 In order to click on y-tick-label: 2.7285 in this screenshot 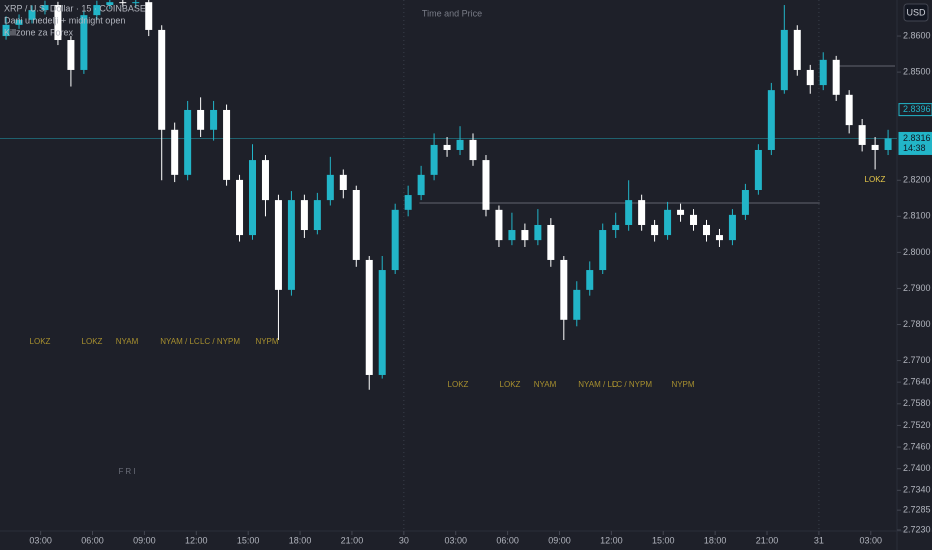, I will do `click(917, 510)`.